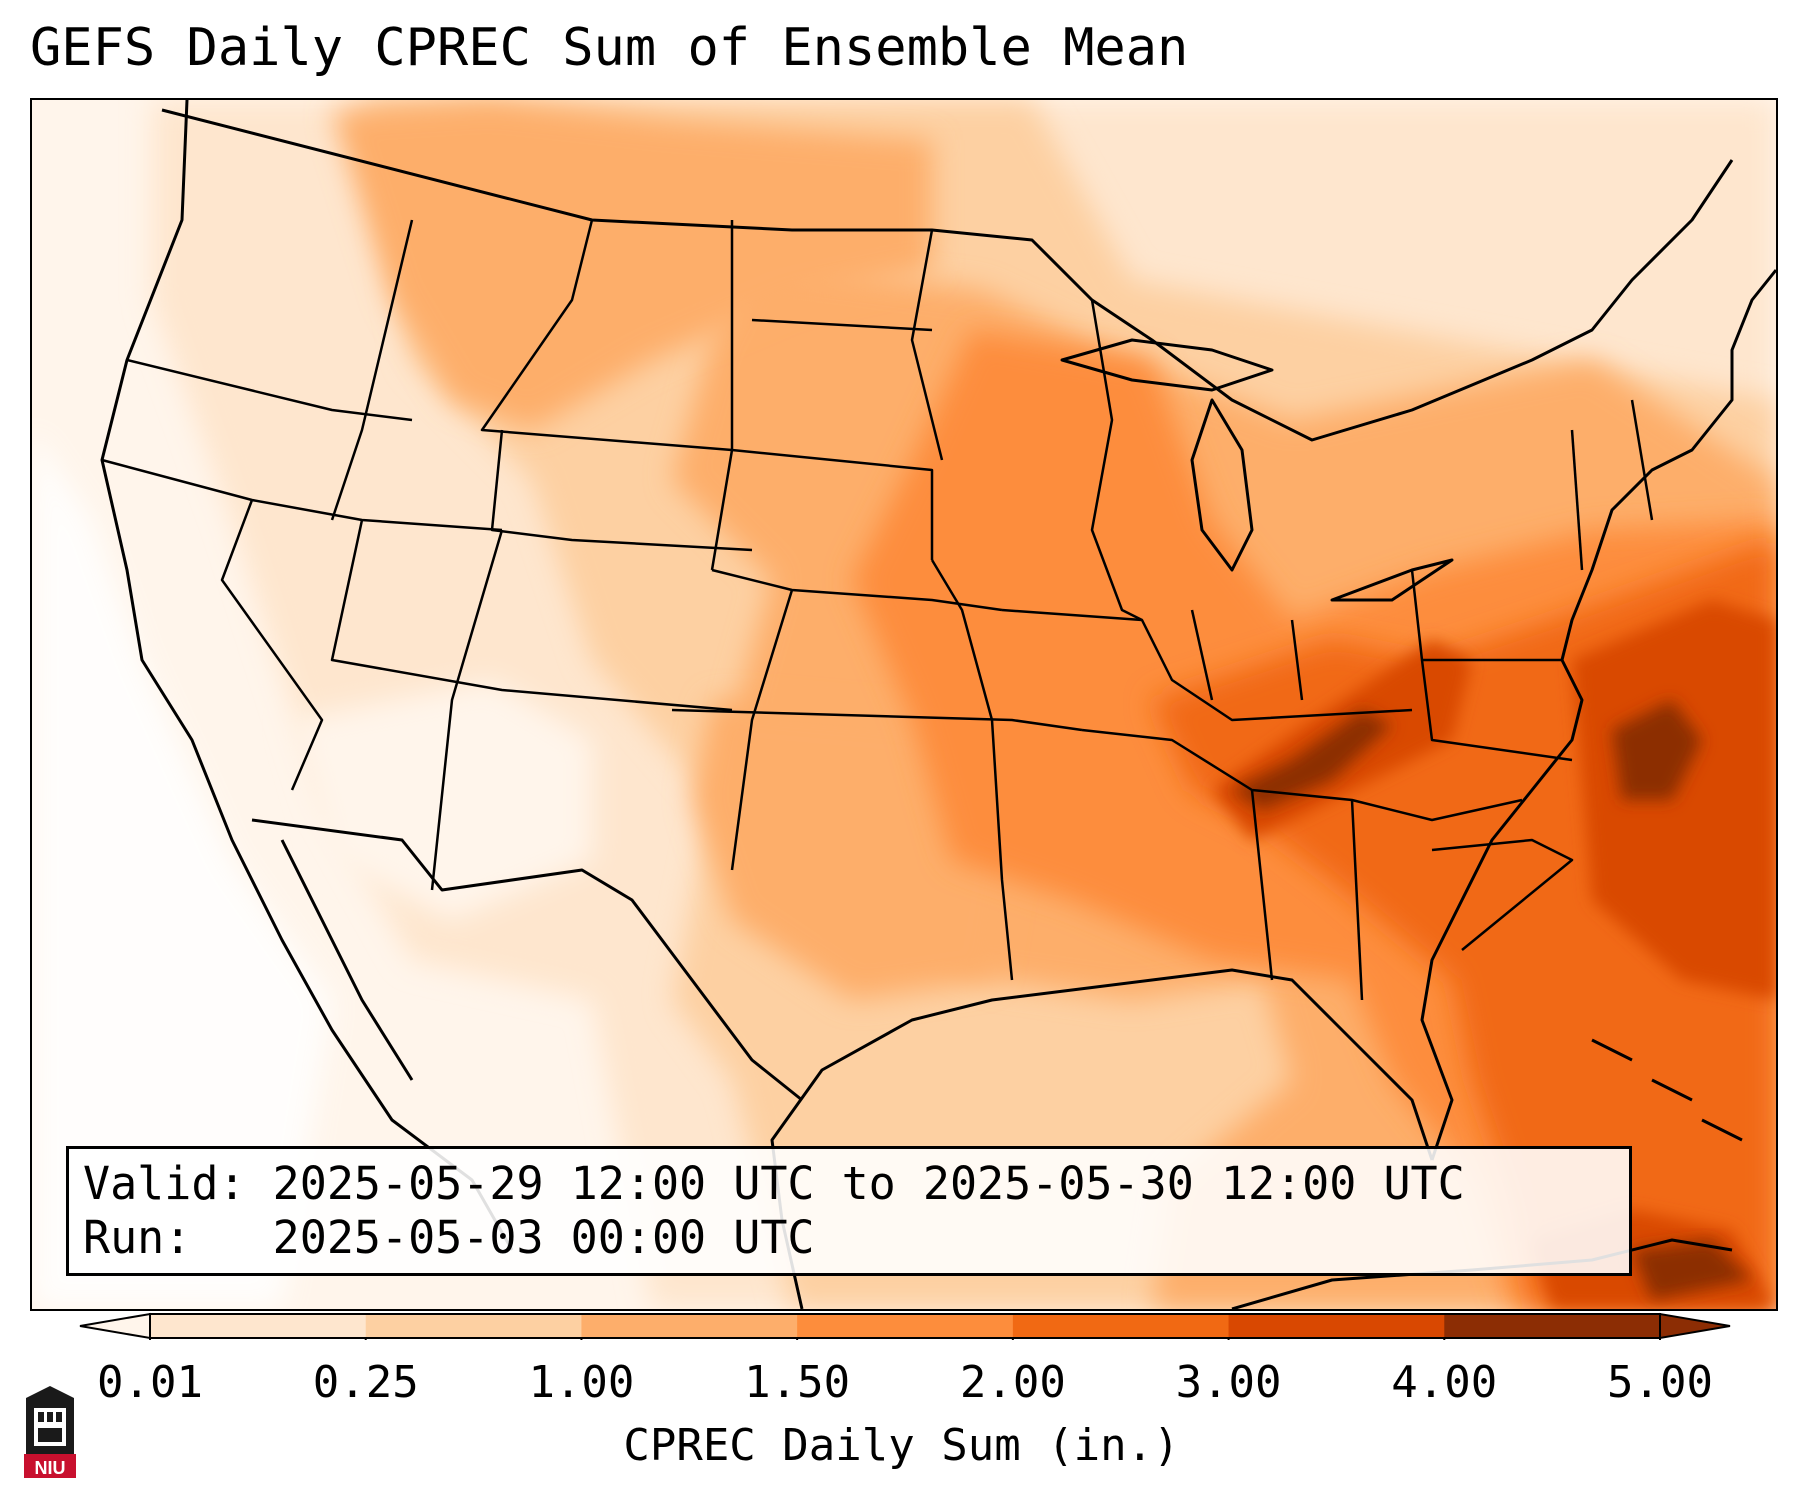 This screenshot has width=1803, height=1500. What do you see at coordinates (150, 1382) in the screenshot?
I see `colorbar-tick-label: 0.01` at bounding box center [150, 1382].